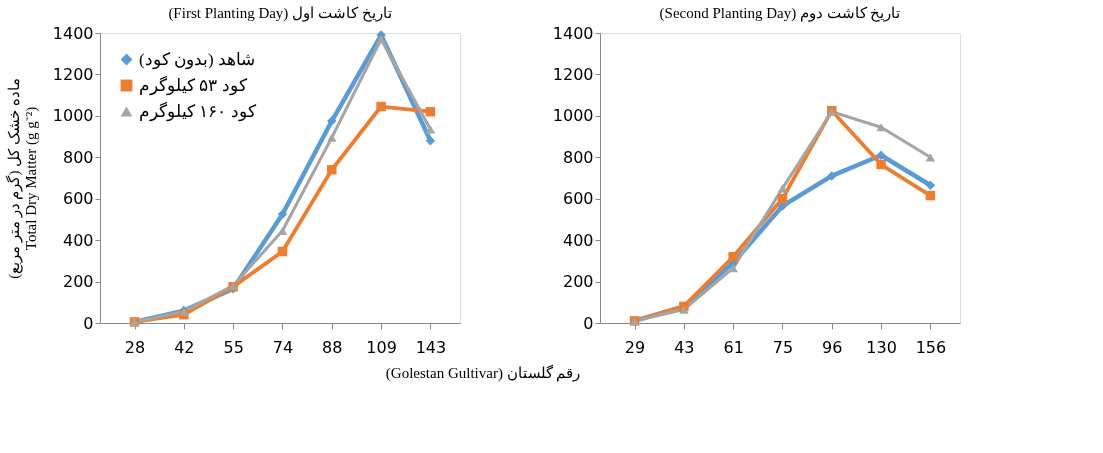 The height and width of the screenshot is (453, 1103). What do you see at coordinates (635, 347) in the screenshot?
I see `x-tick-label: 29` at bounding box center [635, 347].